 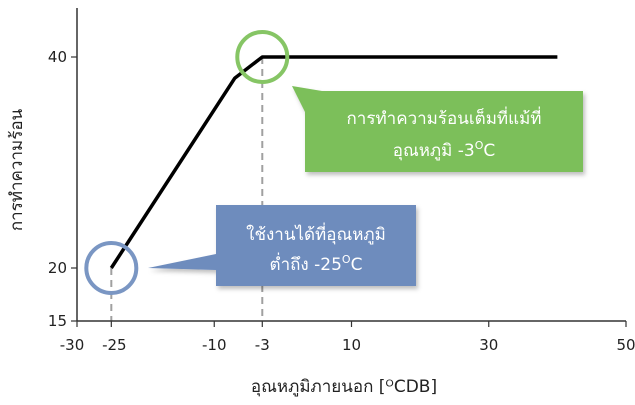 I want to click on callout-min-temp-line1: ใช้งานได้ที่อุณหภูมิ, so click(x=316, y=233).